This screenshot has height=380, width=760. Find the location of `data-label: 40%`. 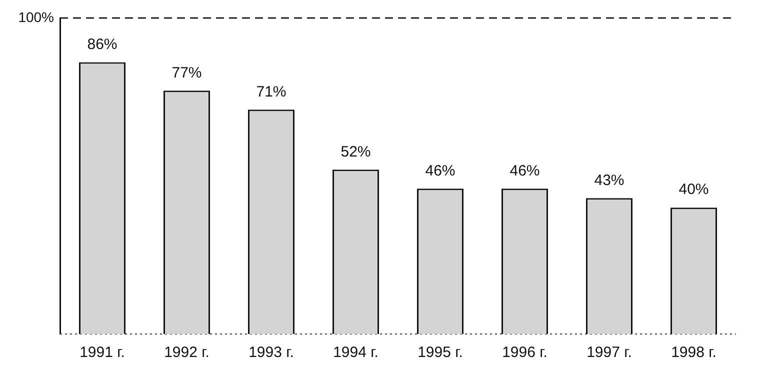

data-label: 40% is located at coordinates (693, 189).